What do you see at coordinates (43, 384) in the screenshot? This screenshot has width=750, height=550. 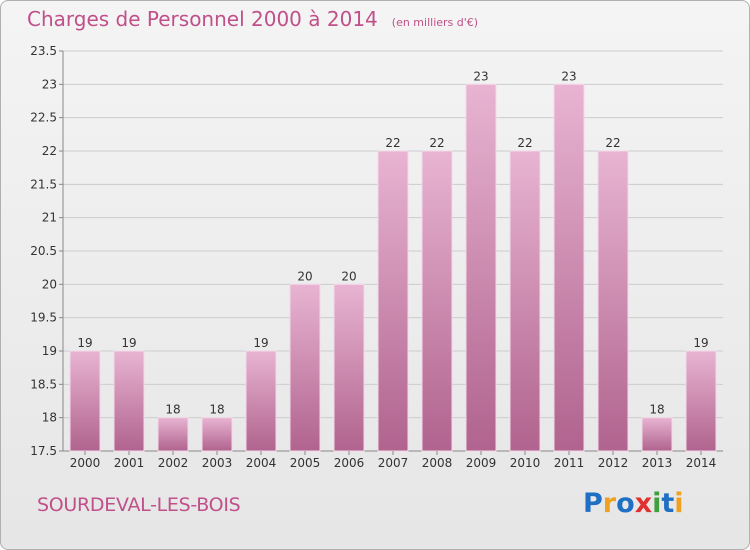 I see `y-tick-label: 18.5` at bounding box center [43, 384].